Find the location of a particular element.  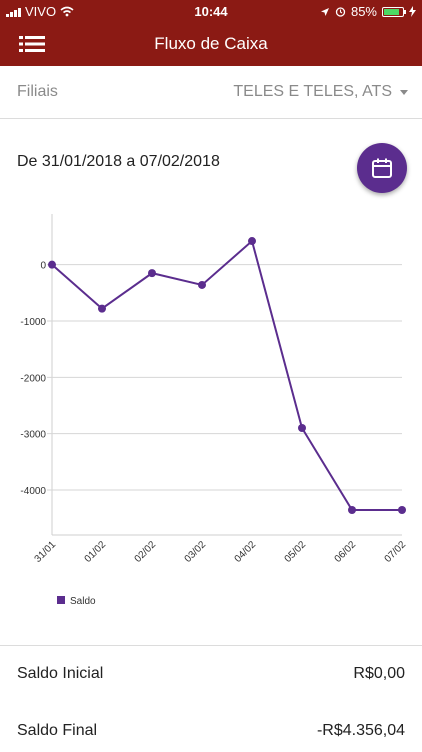

branch-select-value: TELES E TELES, ATS is located at coordinates (312, 91).